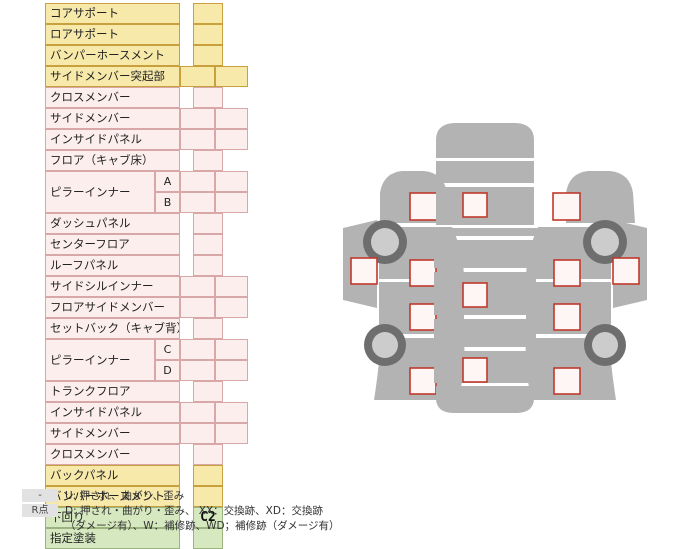 This screenshot has height=549, width=692. I want to click on condition-mark: C2, so click(208, 517).